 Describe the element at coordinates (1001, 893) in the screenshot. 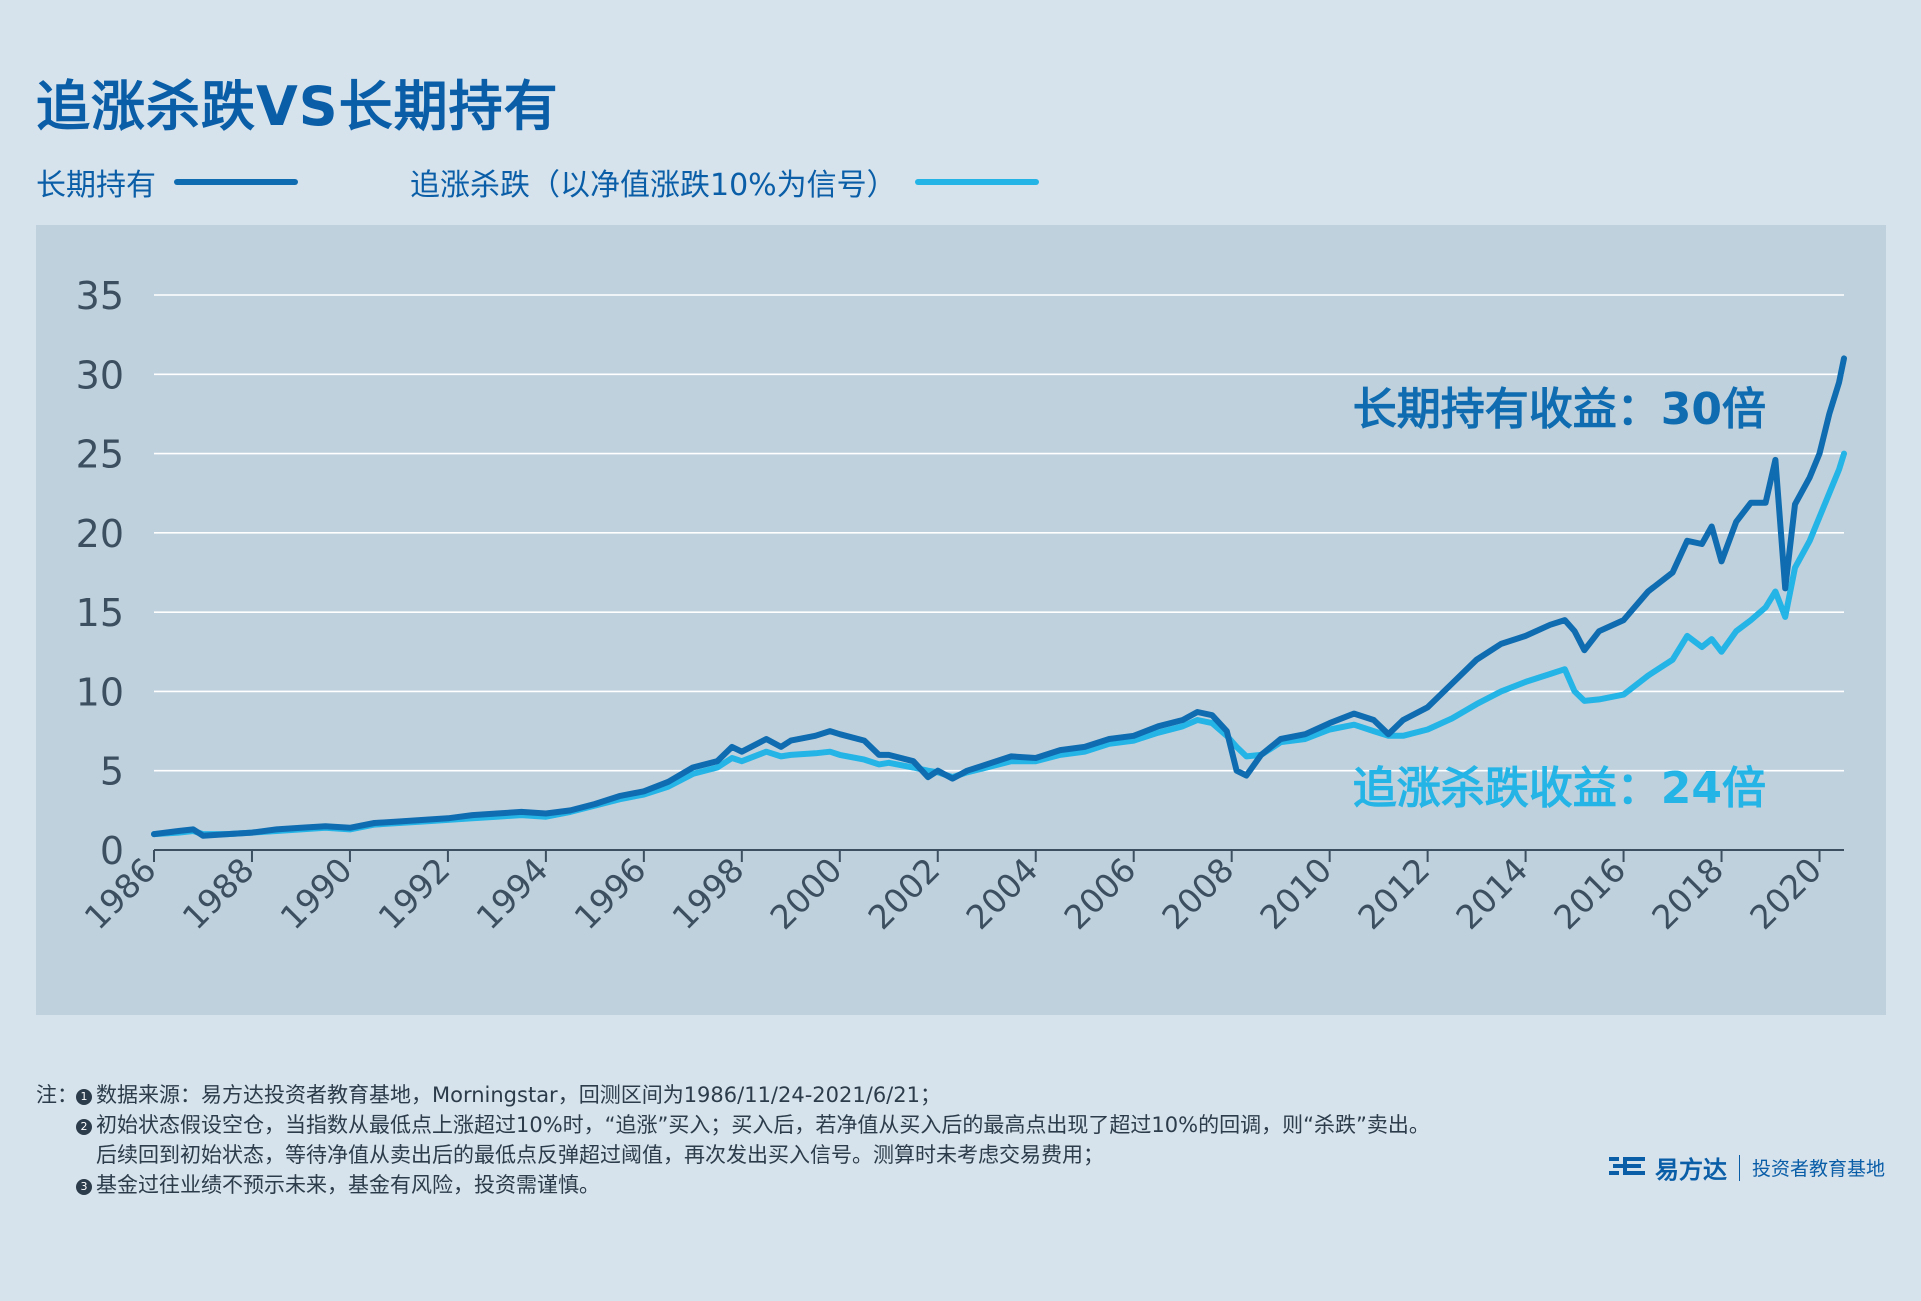

I see `x-tick-label: 2004` at that location.